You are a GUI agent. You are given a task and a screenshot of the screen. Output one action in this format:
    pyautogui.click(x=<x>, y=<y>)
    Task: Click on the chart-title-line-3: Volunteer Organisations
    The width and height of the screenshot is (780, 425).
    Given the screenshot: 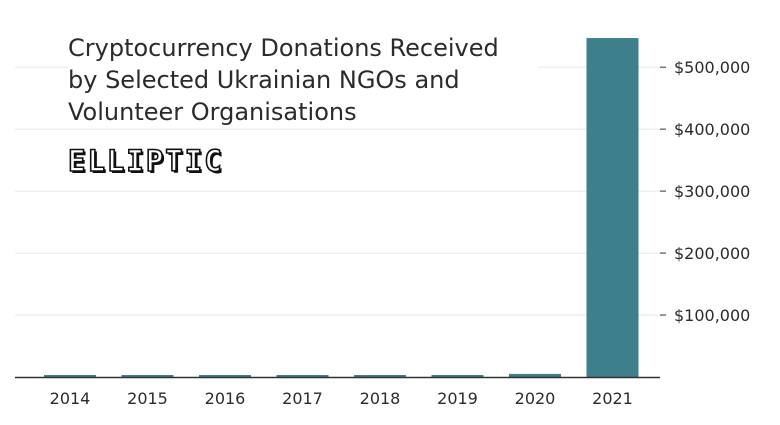 What is the action you would take?
    pyautogui.click(x=212, y=112)
    